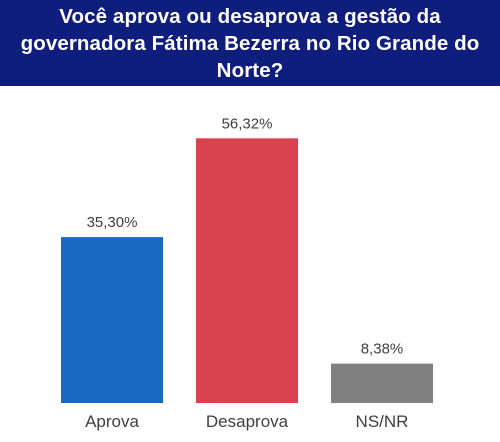 The image size is (500, 442). Describe the element at coordinates (382, 383) in the screenshot. I see `bar-ns-nr` at that location.